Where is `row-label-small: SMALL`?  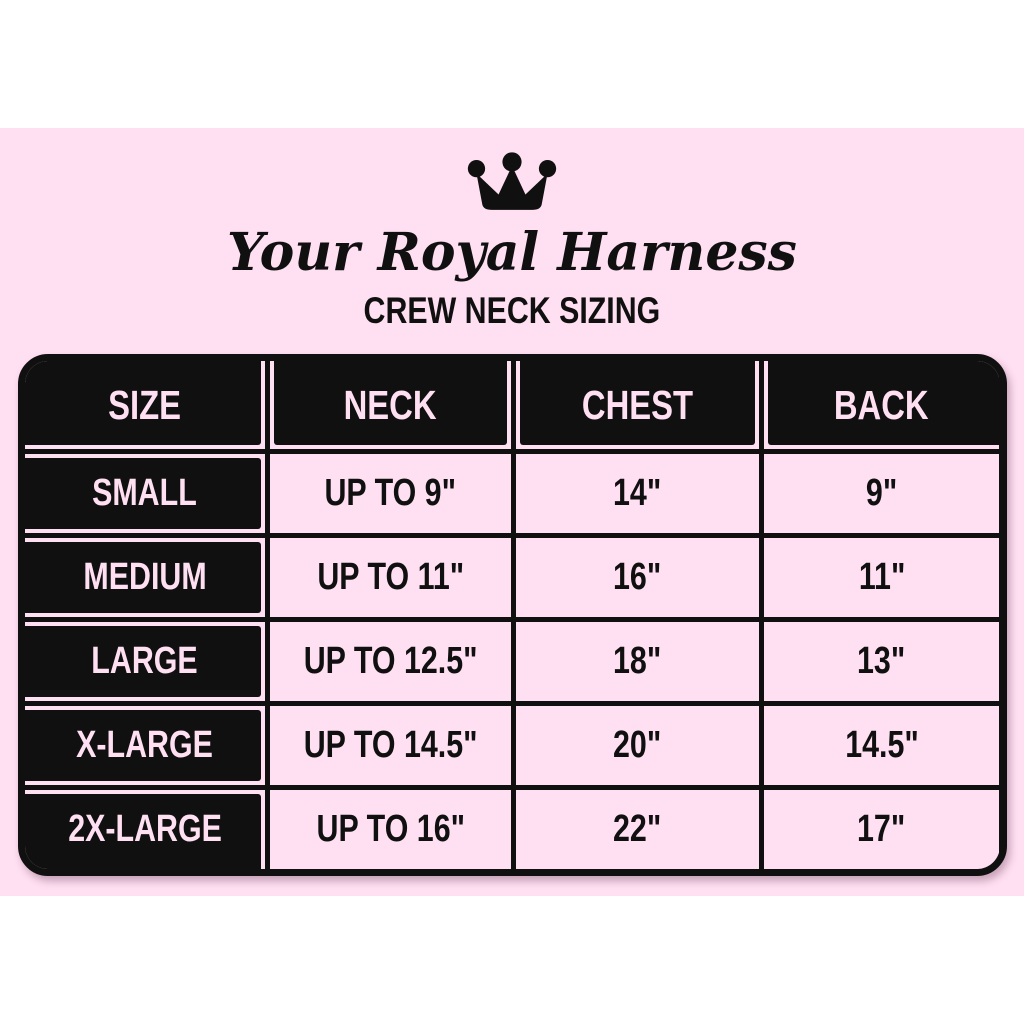 row-label-small: SMALL is located at coordinates (145, 493).